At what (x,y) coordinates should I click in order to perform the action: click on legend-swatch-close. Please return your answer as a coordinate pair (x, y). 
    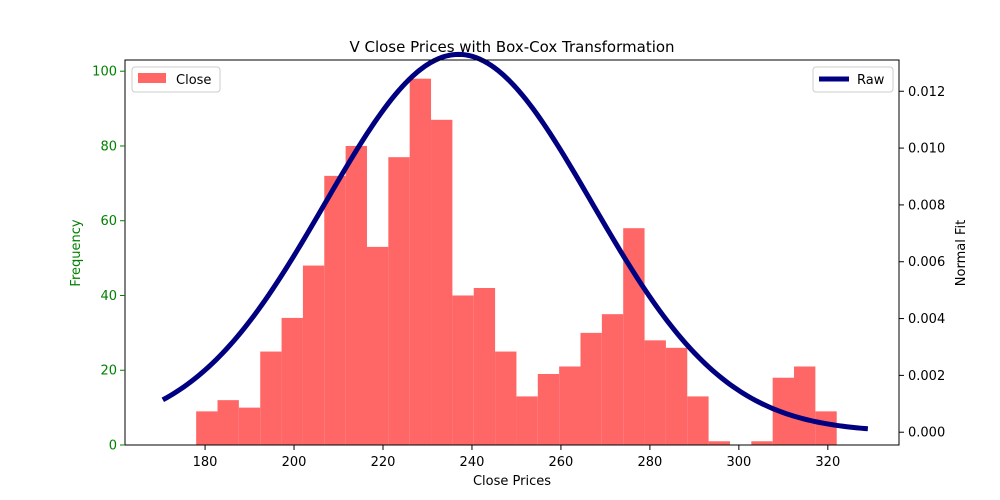
    Looking at the image, I should click on (152, 78).